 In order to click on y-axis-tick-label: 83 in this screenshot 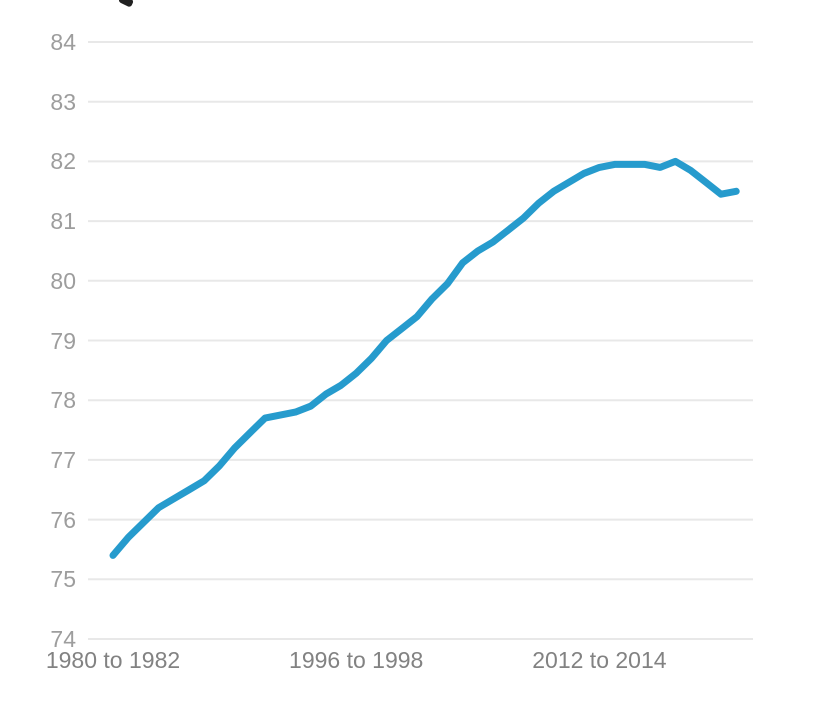, I will do `click(63, 101)`.